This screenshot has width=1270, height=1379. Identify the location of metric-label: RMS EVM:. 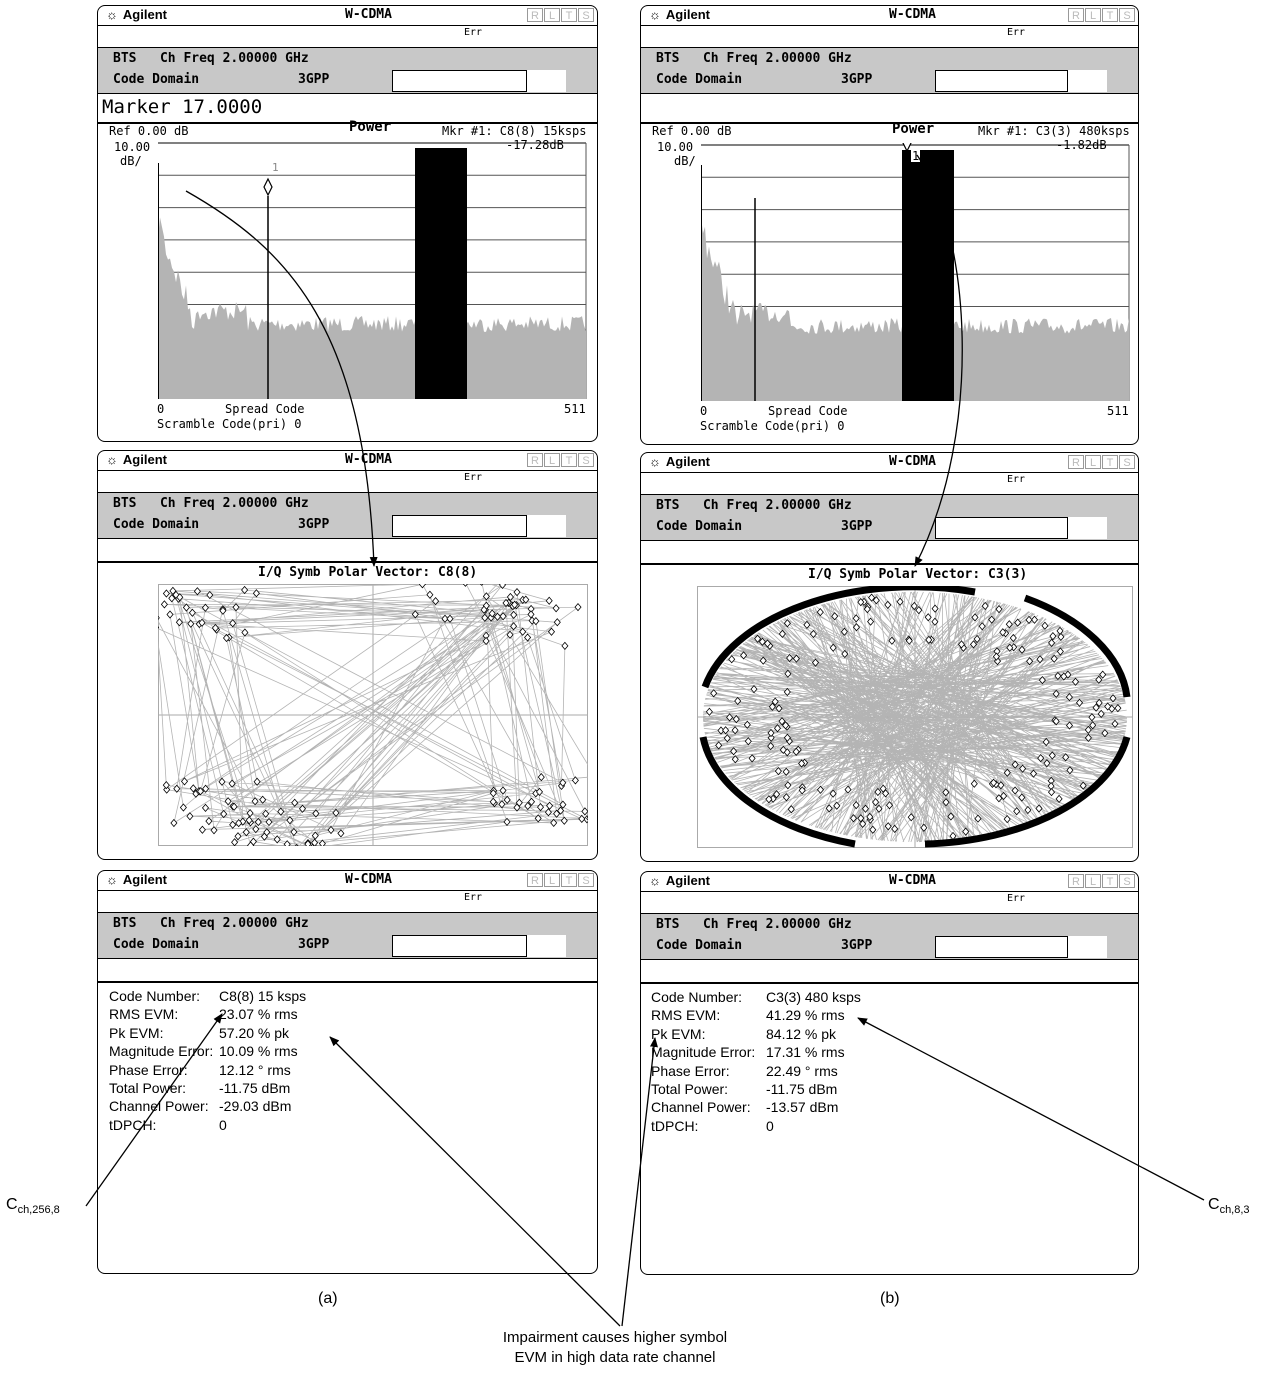
(686, 1015).